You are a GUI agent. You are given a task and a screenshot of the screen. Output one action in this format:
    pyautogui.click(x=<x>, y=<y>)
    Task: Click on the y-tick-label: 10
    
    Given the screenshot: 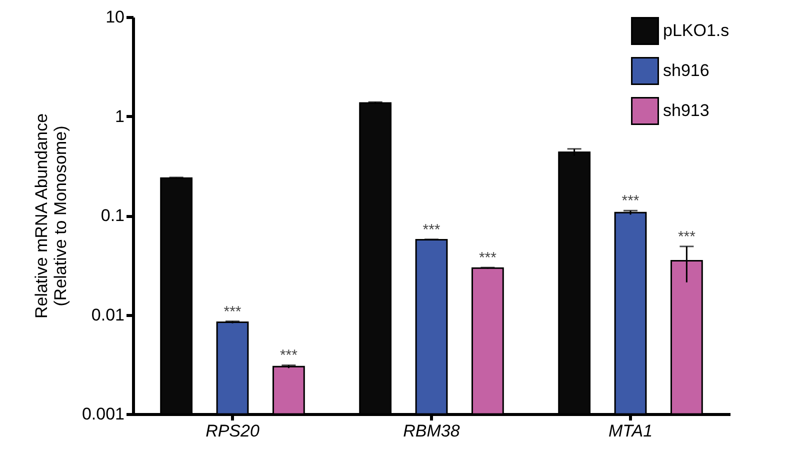 What is the action you would take?
    pyautogui.click(x=115, y=17)
    